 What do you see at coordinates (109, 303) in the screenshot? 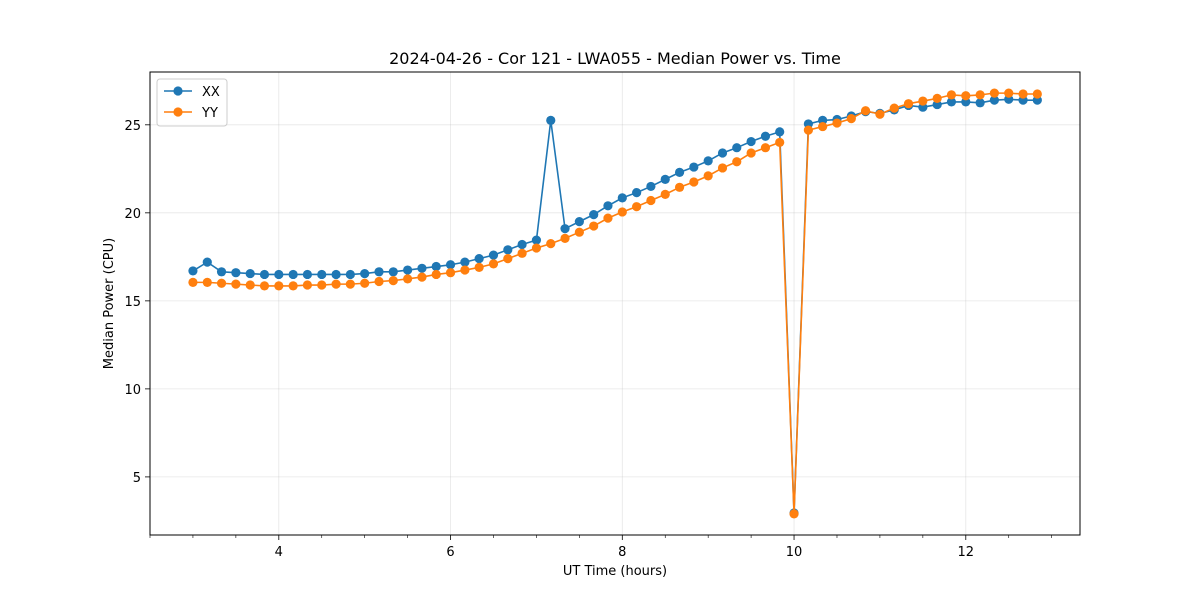
I see `y-axis-label: Median Power (CPU)` at bounding box center [109, 303].